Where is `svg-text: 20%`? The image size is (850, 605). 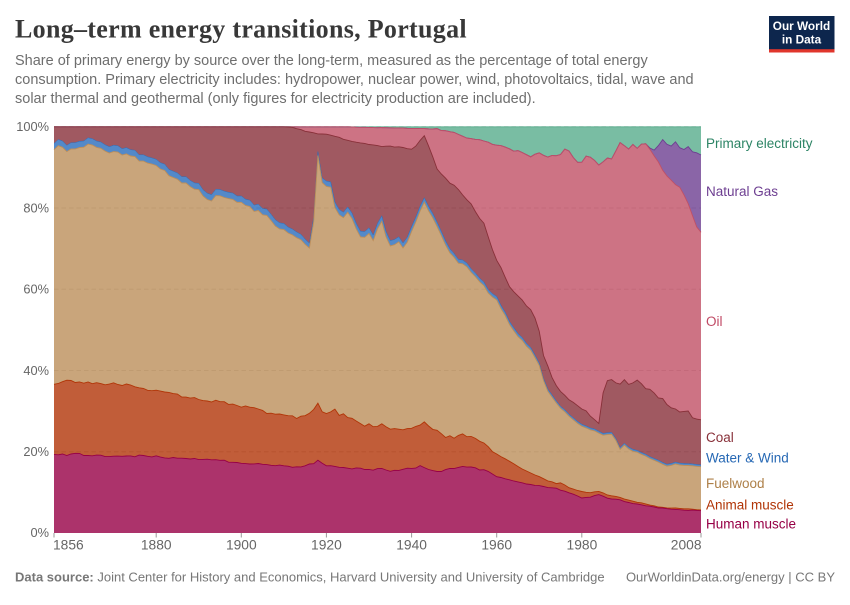
svg-text: 20% is located at coordinates (36, 451).